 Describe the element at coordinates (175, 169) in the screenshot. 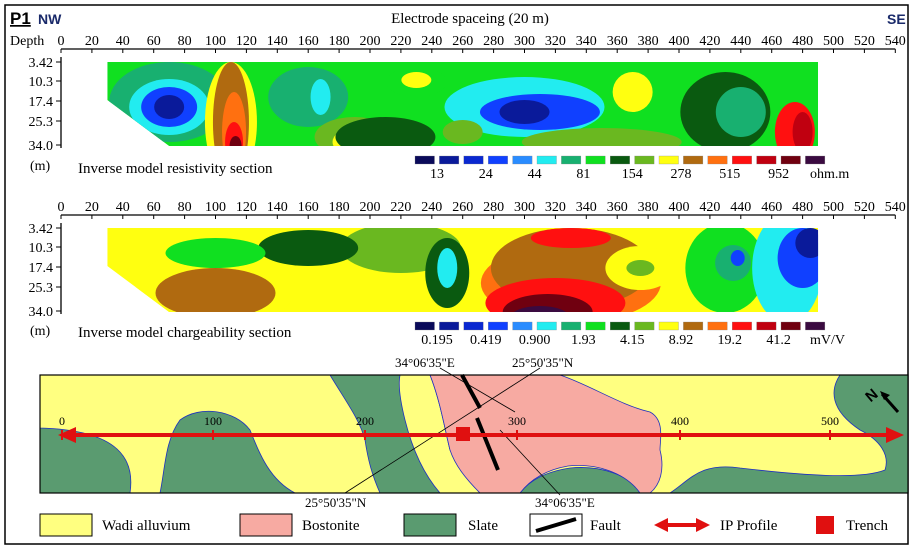

I see `resistivity-title: Inverse model resistivity section` at that location.